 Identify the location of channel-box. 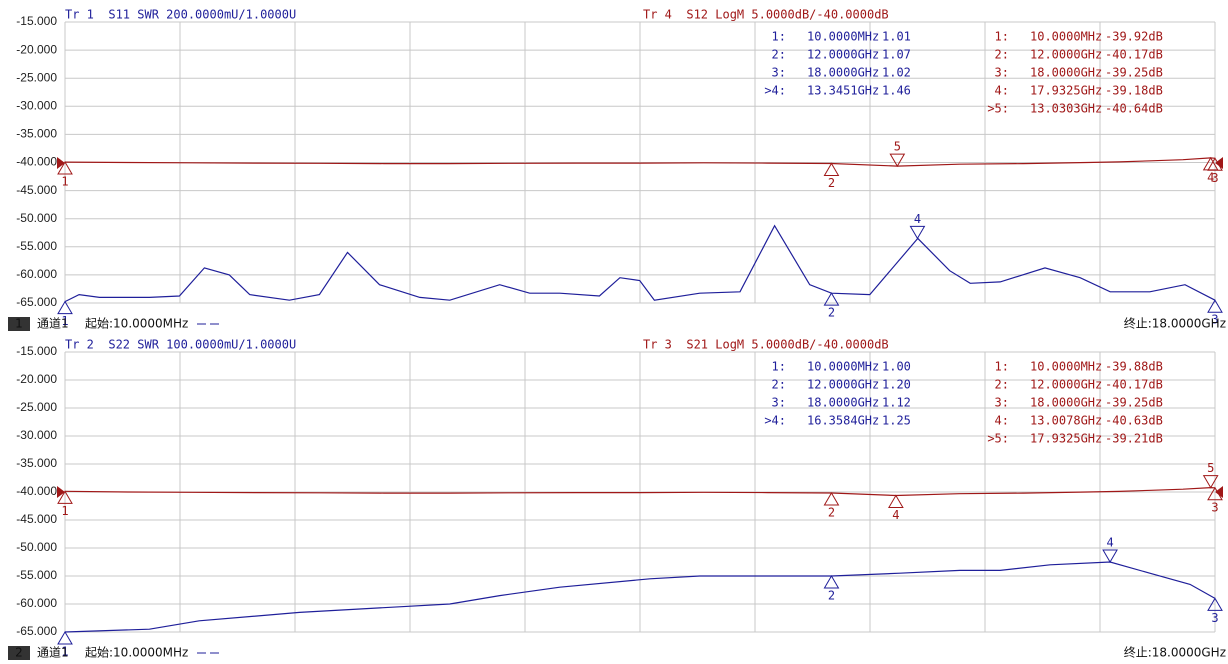
(19, 324).